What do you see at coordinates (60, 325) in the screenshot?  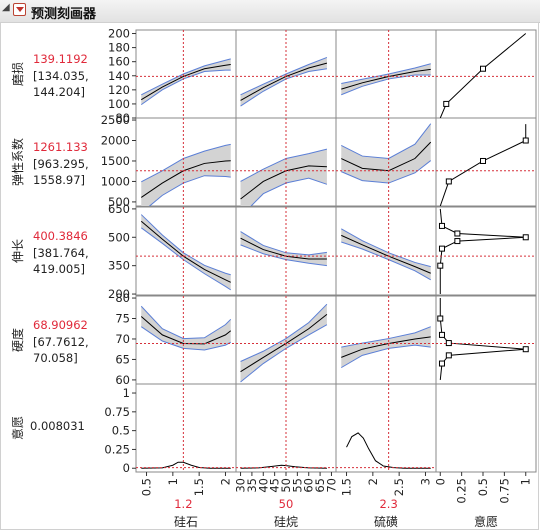 I see `predicted-value: 68.90962` at bounding box center [60, 325].